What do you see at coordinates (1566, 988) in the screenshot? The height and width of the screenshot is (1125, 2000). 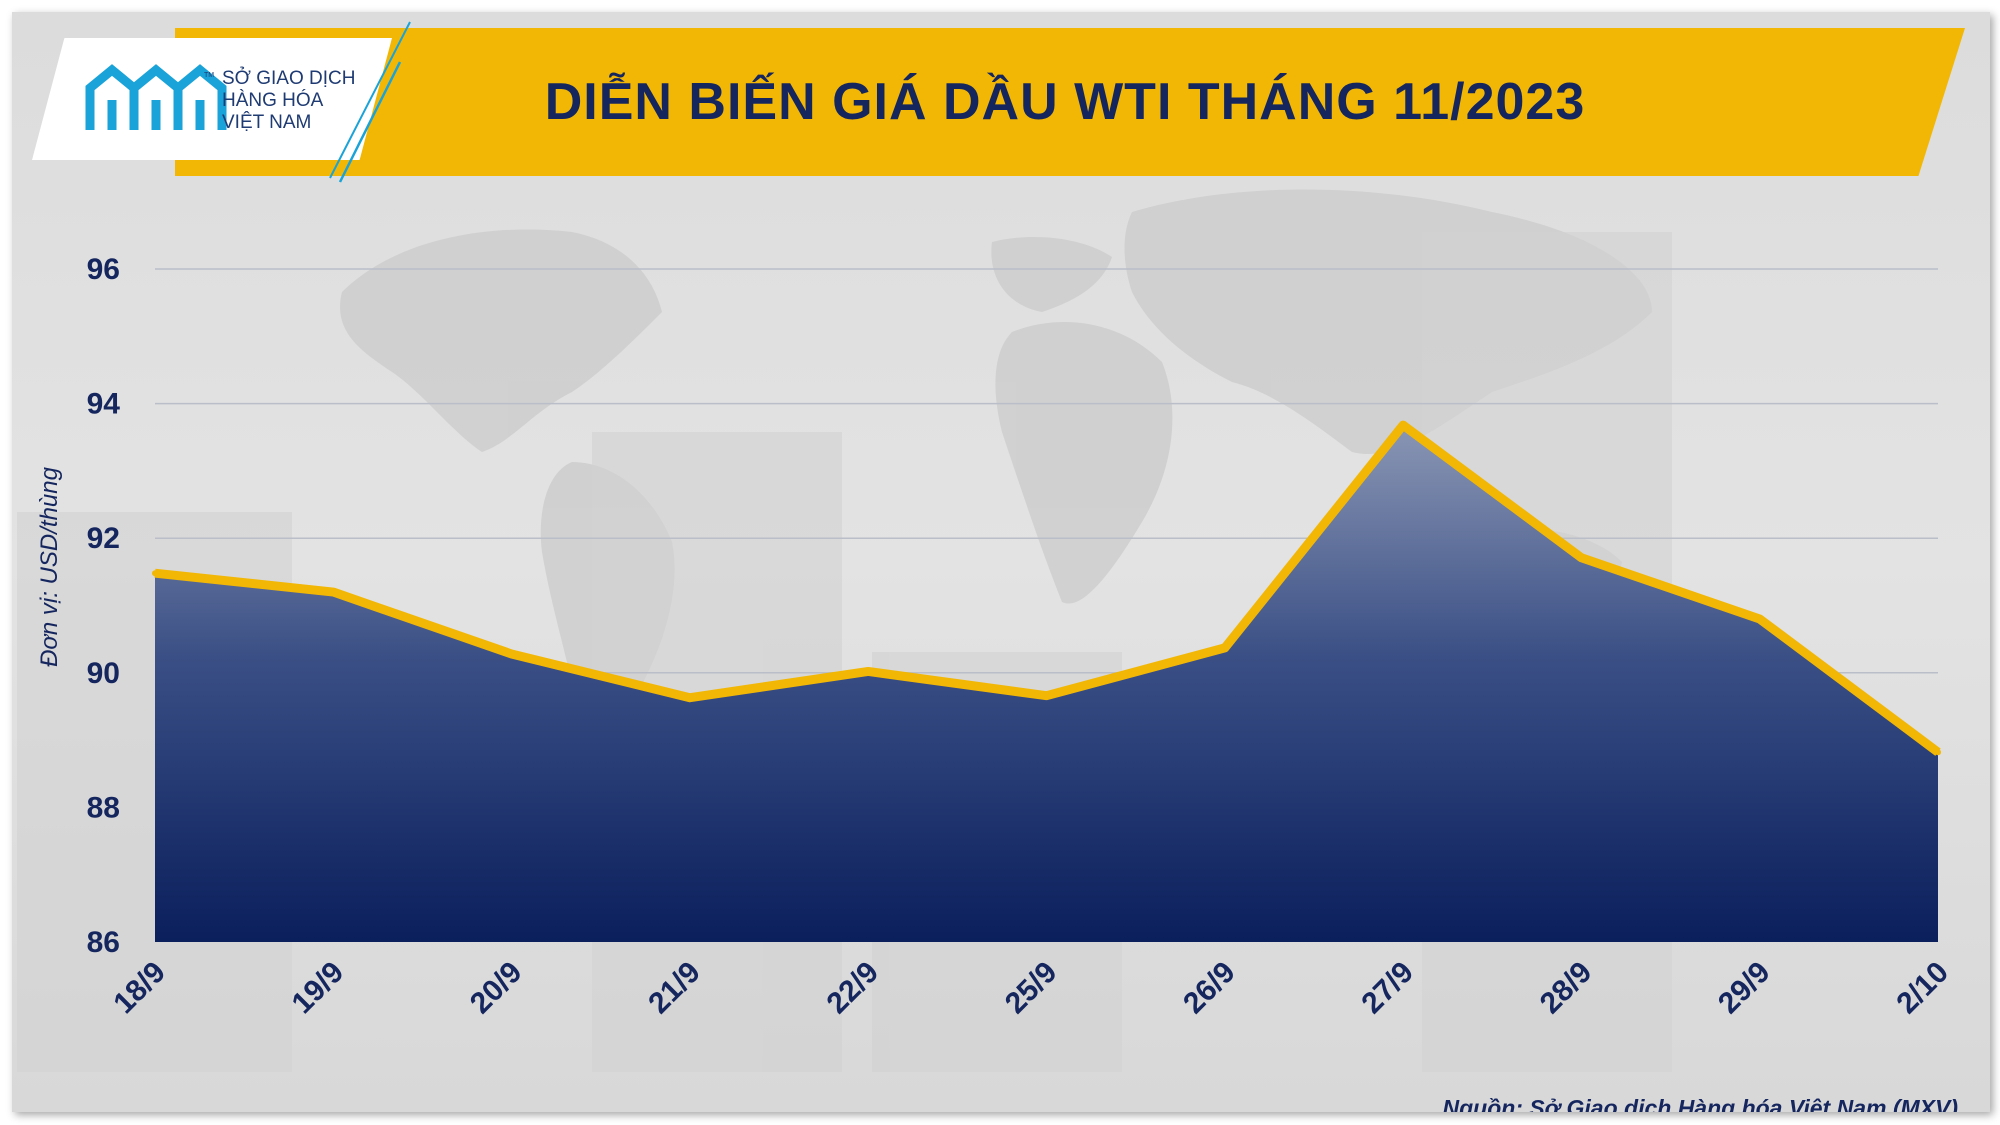 I see `x-tick-label: 28/9` at bounding box center [1566, 988].